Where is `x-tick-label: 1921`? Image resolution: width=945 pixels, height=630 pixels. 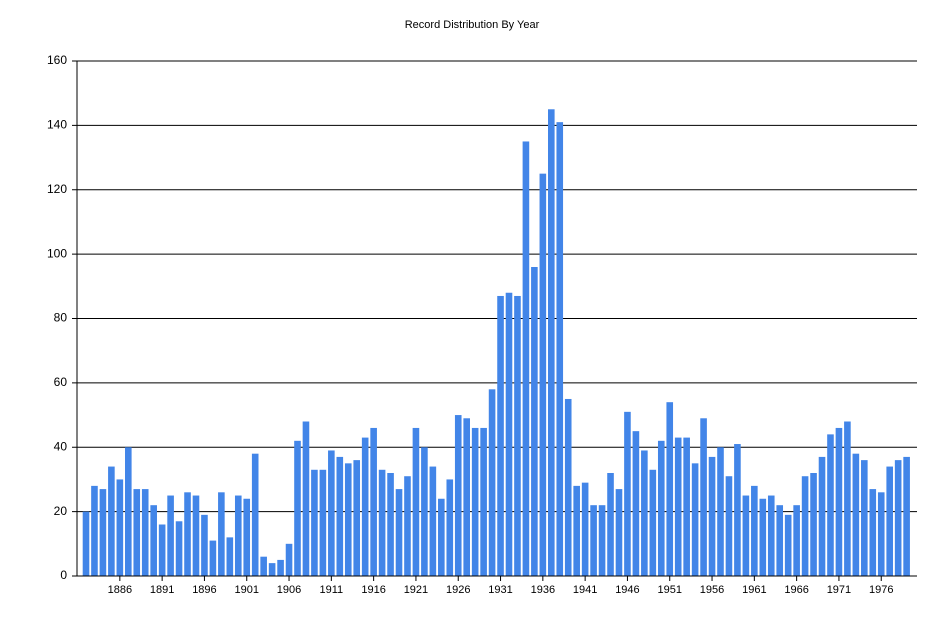
x-tick-label: 1921 is located at coordinates (416, 590).